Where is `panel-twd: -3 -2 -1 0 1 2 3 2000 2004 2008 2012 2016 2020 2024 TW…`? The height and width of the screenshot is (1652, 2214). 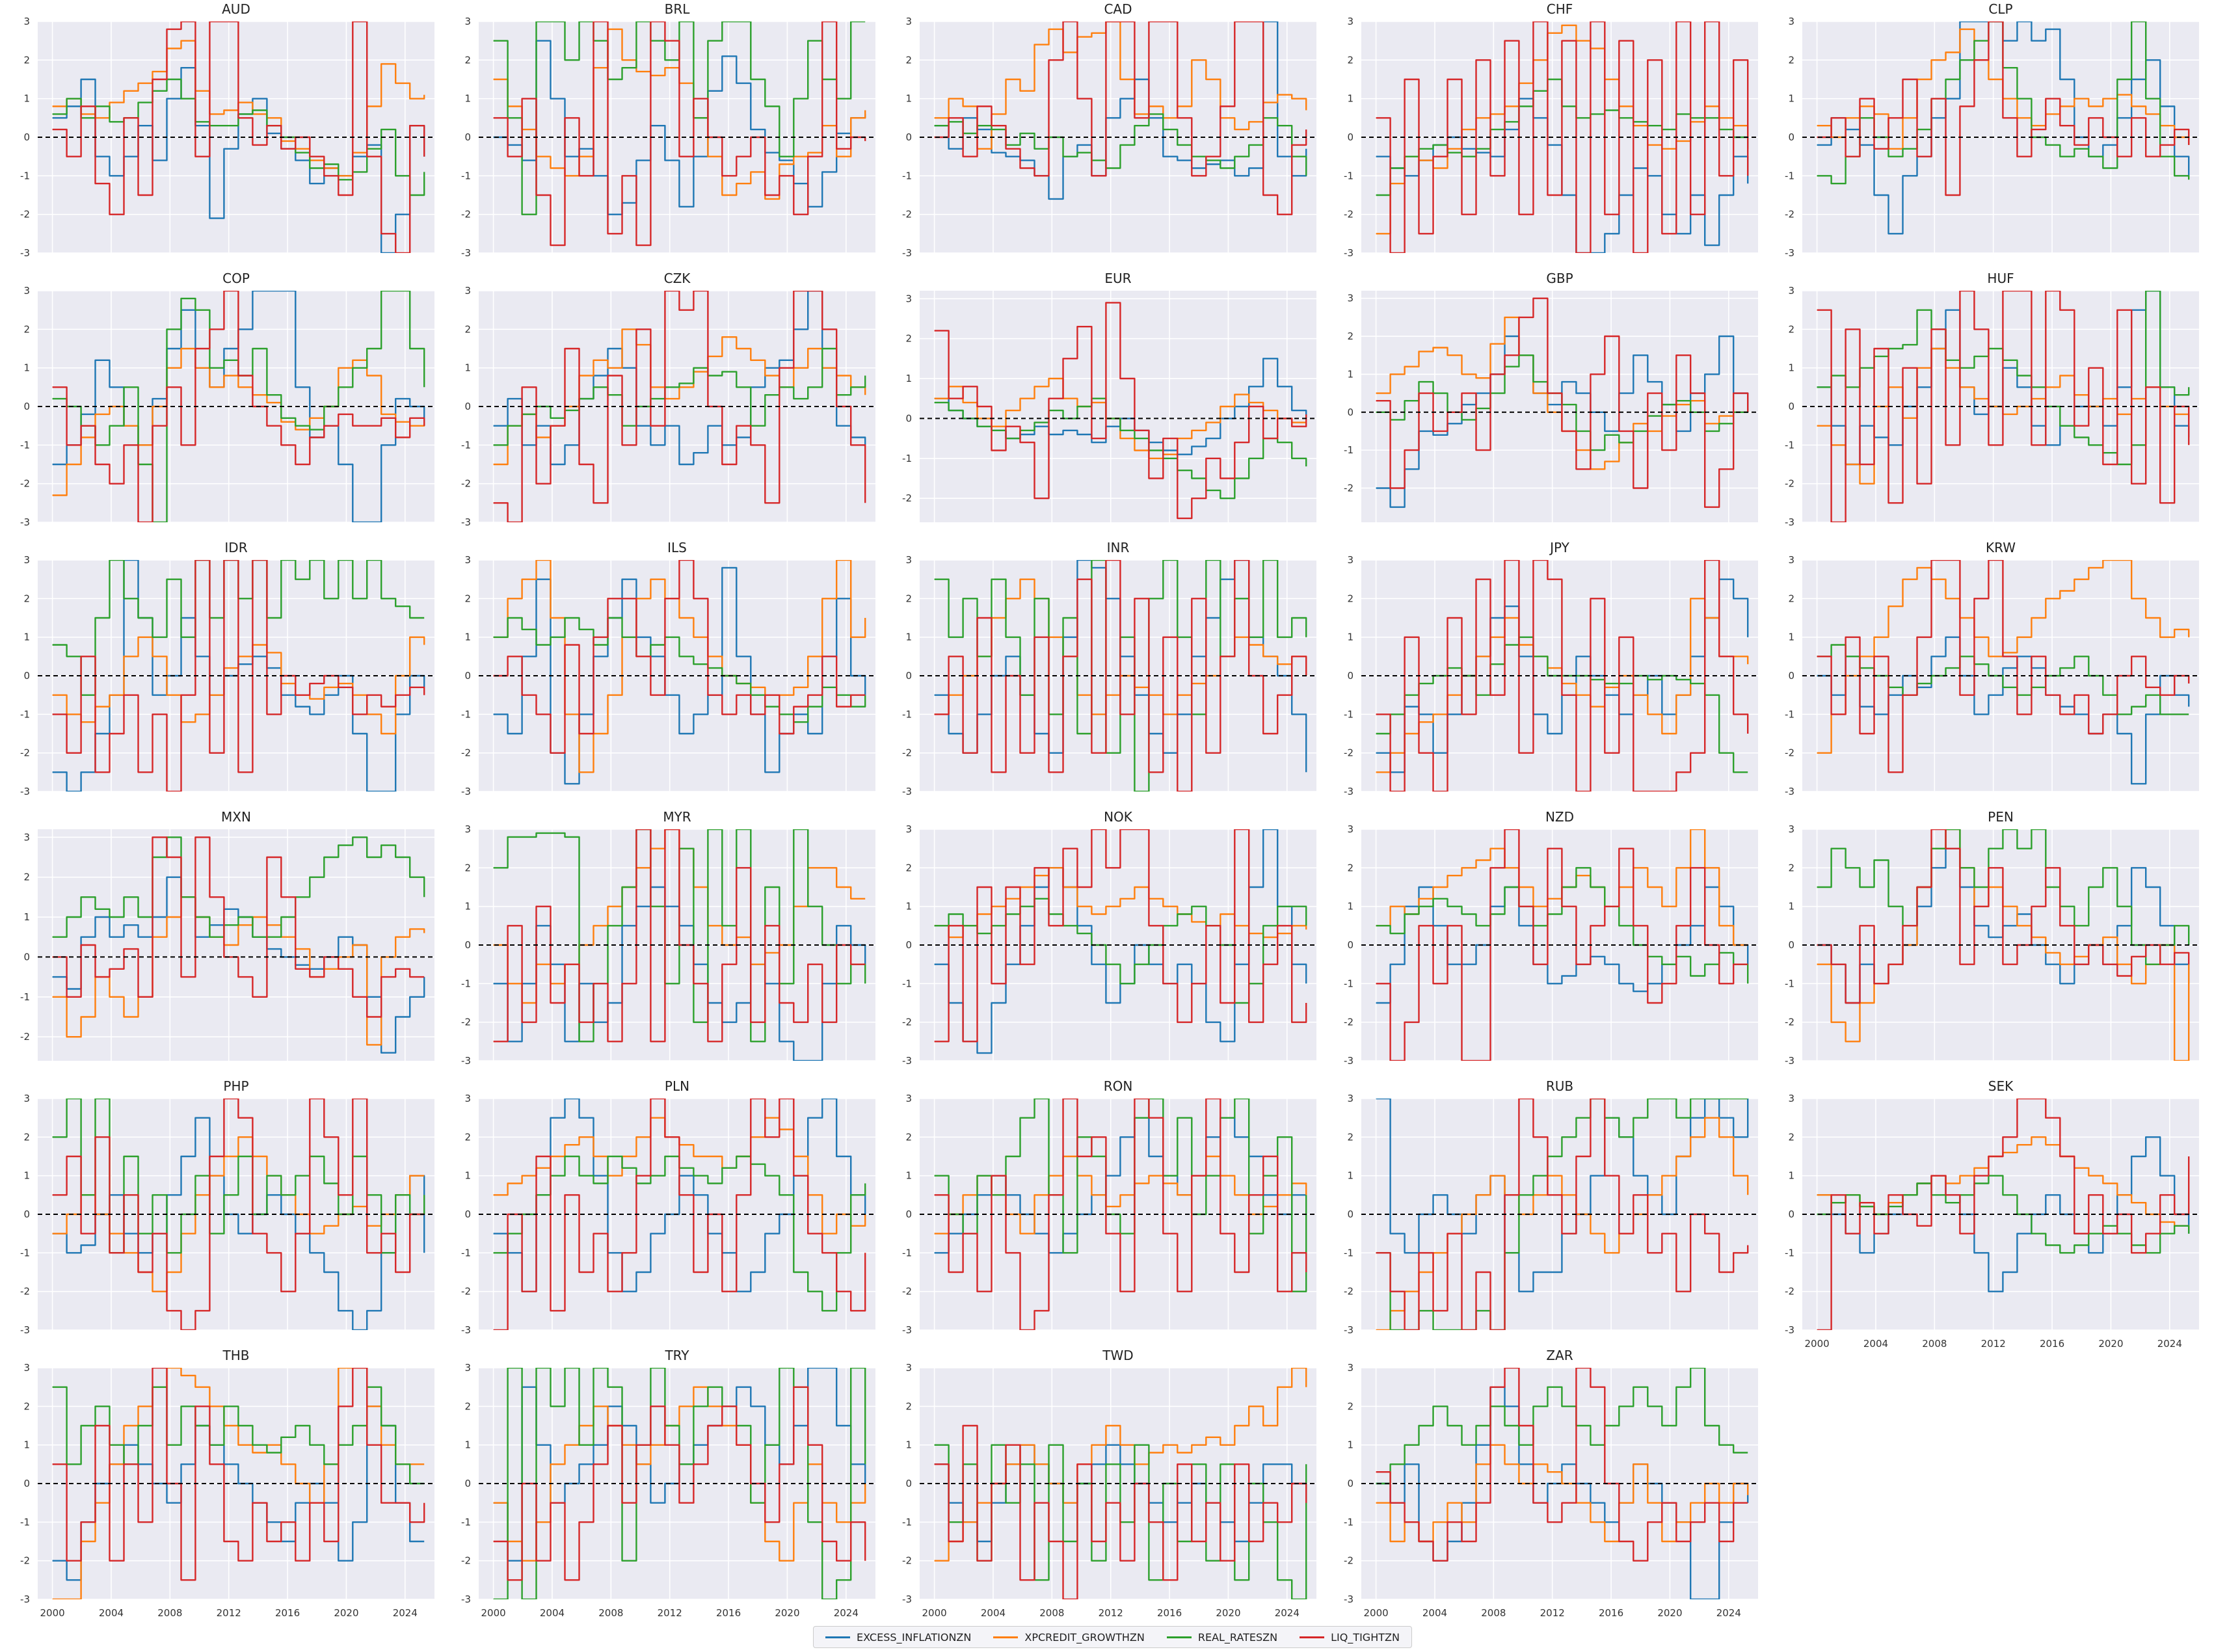 panel-twd: -3 -2 -1 0 1 2 3 2000 2004 2008 2012 2016 2020 2024 TW… is located at coordinates (1109, 1483).